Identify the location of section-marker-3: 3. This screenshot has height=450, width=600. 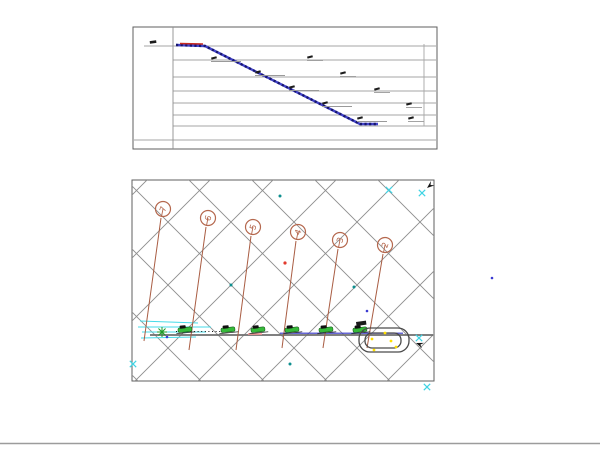
(340, 240).